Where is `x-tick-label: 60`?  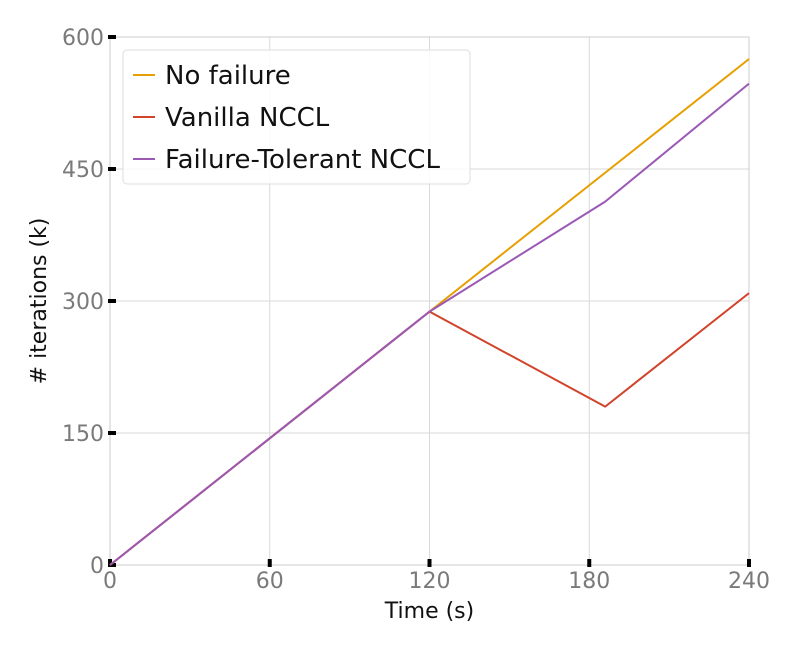
x-tick-label: 60 is located at coordinates (270, 581).